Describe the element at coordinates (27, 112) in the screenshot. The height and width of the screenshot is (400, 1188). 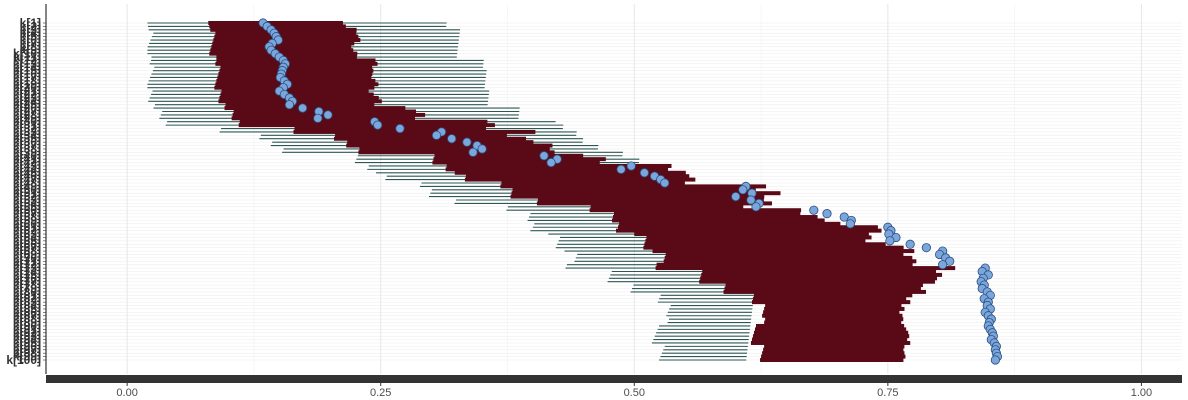
I see `y-tick-label: k[27]` at that location.